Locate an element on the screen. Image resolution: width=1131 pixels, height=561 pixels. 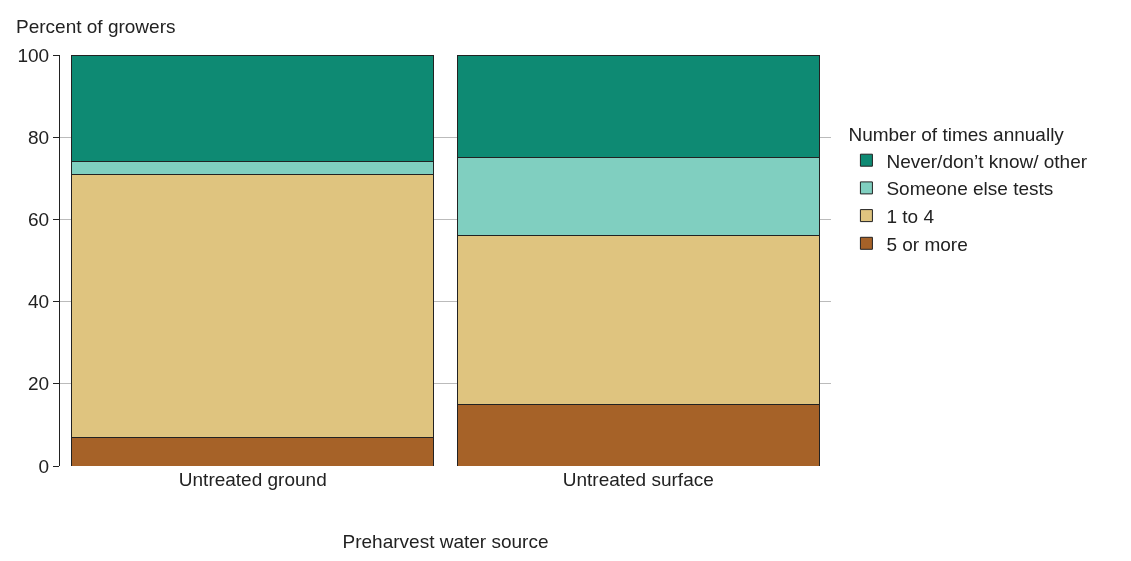
x-tick-label: Untreated surface is located at coordinates (638, 479).